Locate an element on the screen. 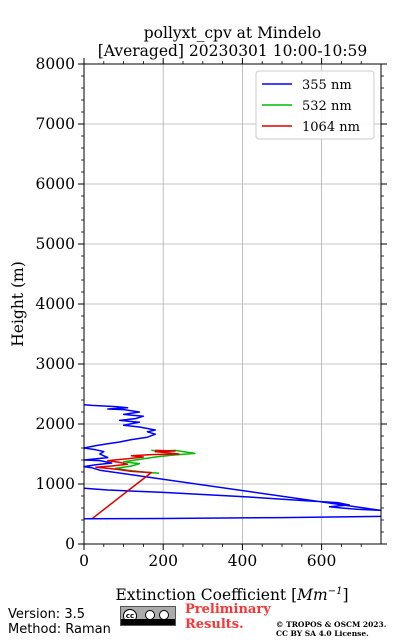 The width and height of the screenshot is (400, 640). copyright-line2: CC BY SA 4.0 License. is located at coordinates (322, 633).